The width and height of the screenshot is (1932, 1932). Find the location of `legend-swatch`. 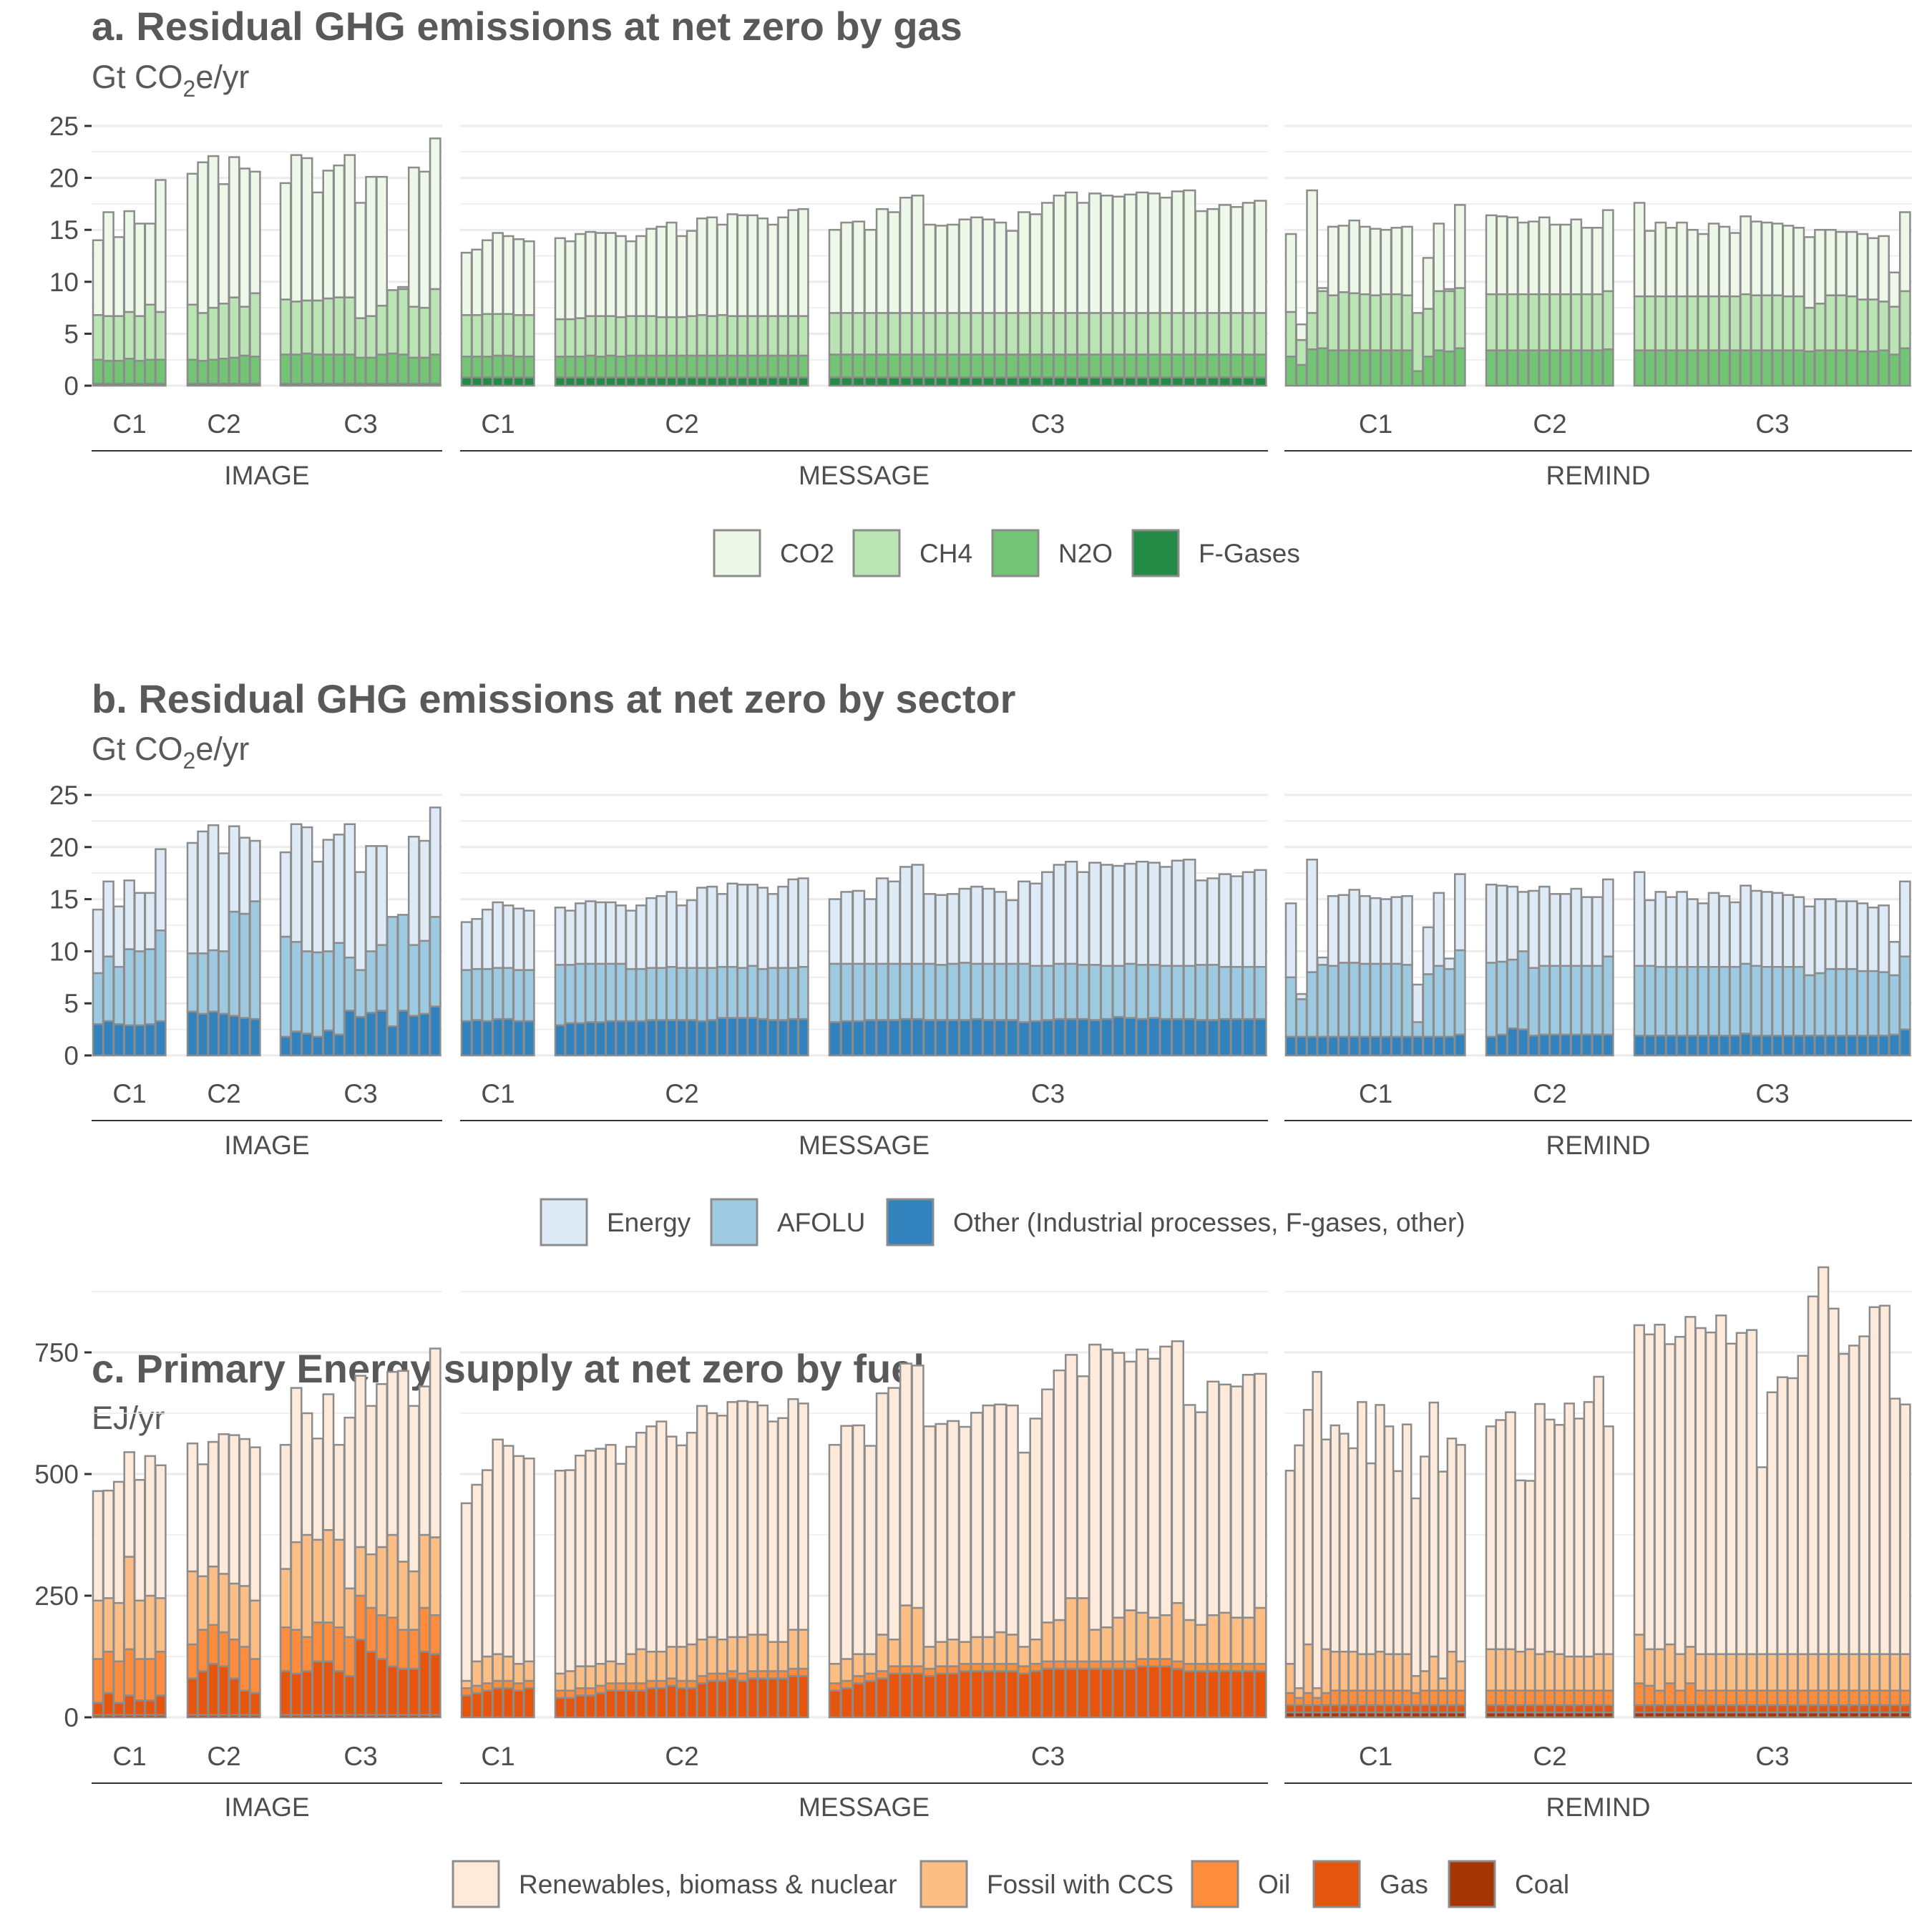

legend-swatch is located at coordinates (476, 1884).